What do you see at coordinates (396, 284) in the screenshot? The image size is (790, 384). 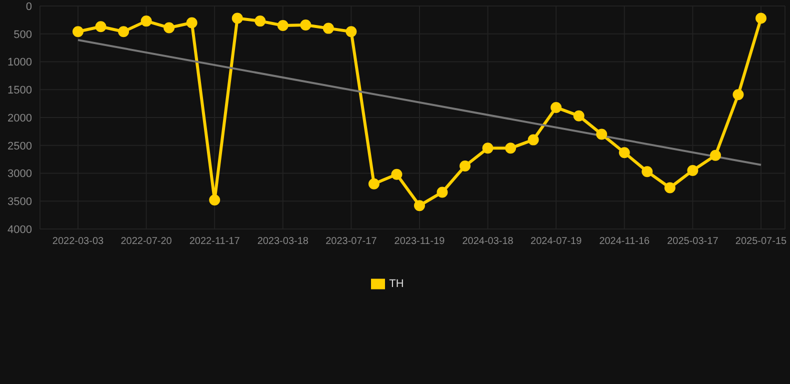 I see `legend-label: TH` at bounding box center [396, 284].